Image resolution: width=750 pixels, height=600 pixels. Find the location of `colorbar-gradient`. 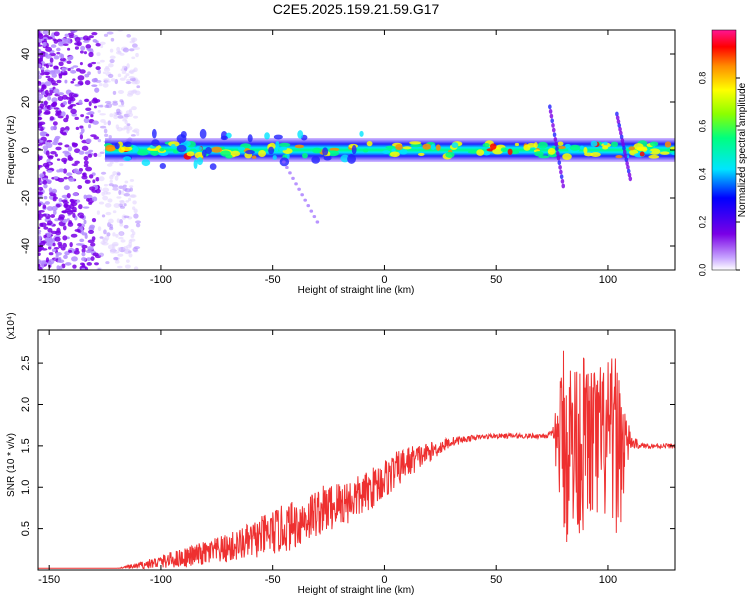

colorbar-gradient is located at coordinates (724, 150).